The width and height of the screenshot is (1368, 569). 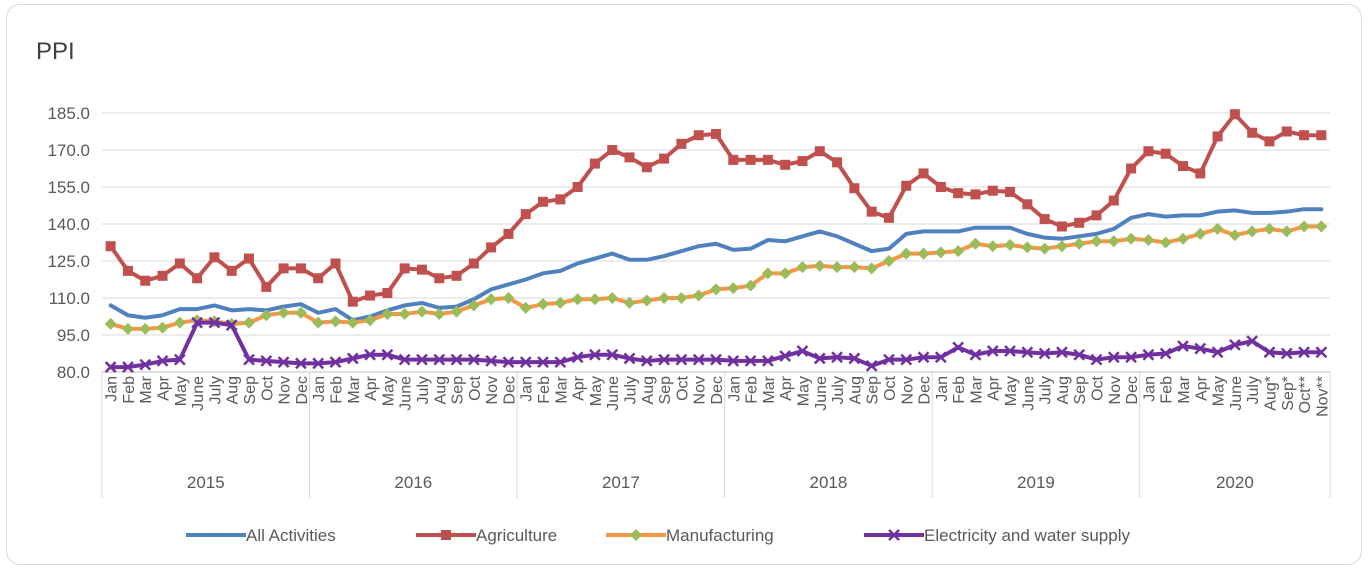 I want to click on legend-marker, so click(x=894, y=535).